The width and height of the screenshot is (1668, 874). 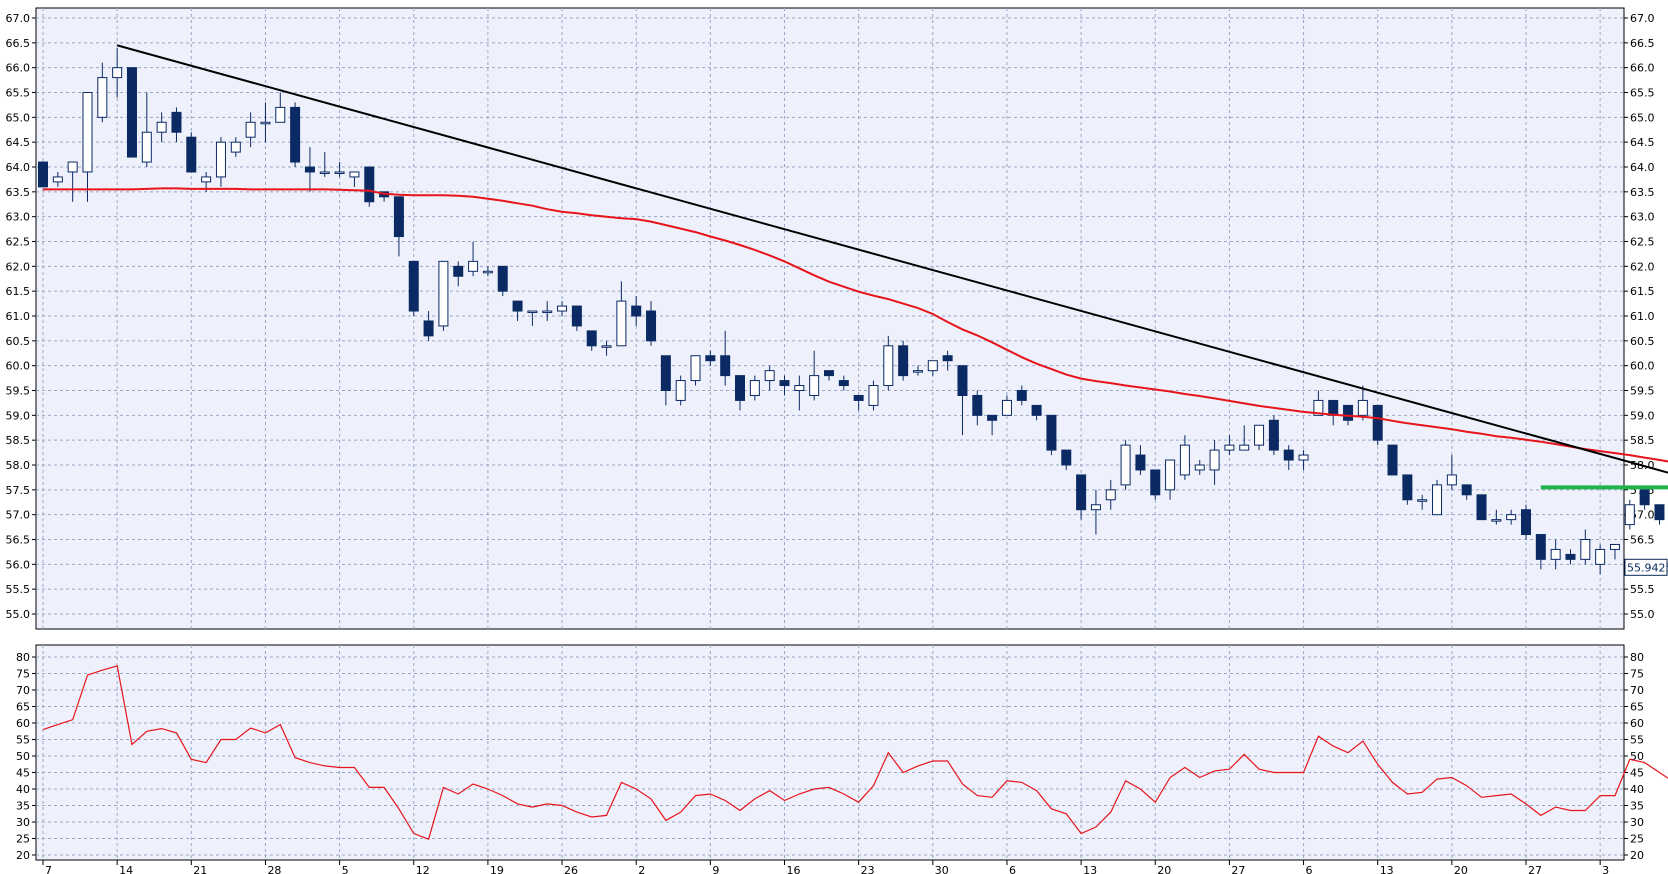 What do you see at coordinates (18, 142) in the screenshot?
I see `price-tick-label-left: 64.5` at bounding box center [18, 142].